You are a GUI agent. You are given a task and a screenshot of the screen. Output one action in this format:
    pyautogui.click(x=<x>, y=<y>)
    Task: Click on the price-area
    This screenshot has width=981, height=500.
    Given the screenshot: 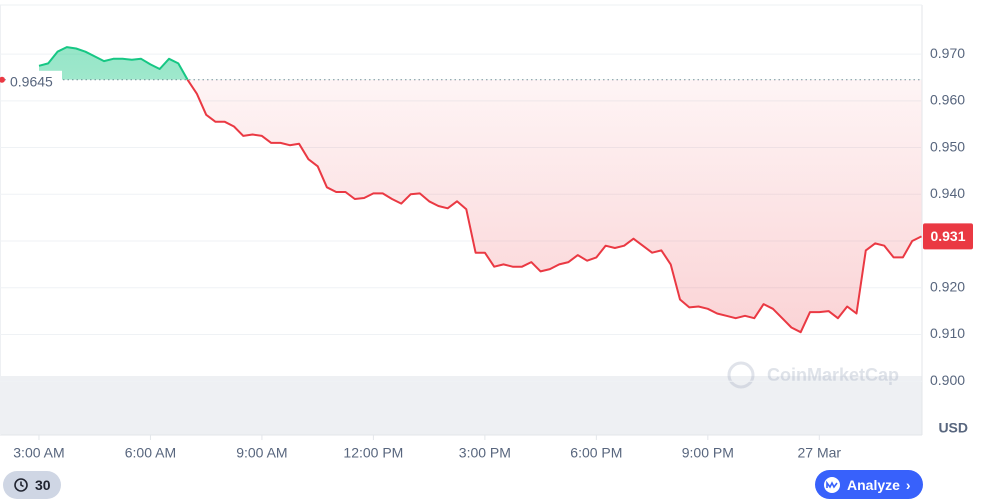 What is the action you would take?
    pyautogui.click(x=480, y=63)
    